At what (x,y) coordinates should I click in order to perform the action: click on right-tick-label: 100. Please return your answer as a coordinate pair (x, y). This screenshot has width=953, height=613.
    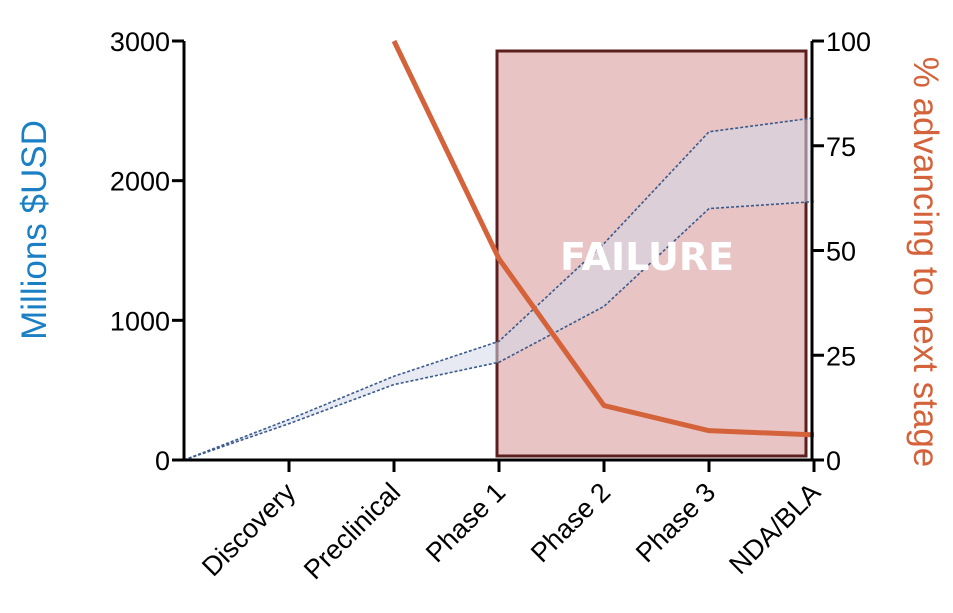
    Looking at the image, I should click on (848, 42).